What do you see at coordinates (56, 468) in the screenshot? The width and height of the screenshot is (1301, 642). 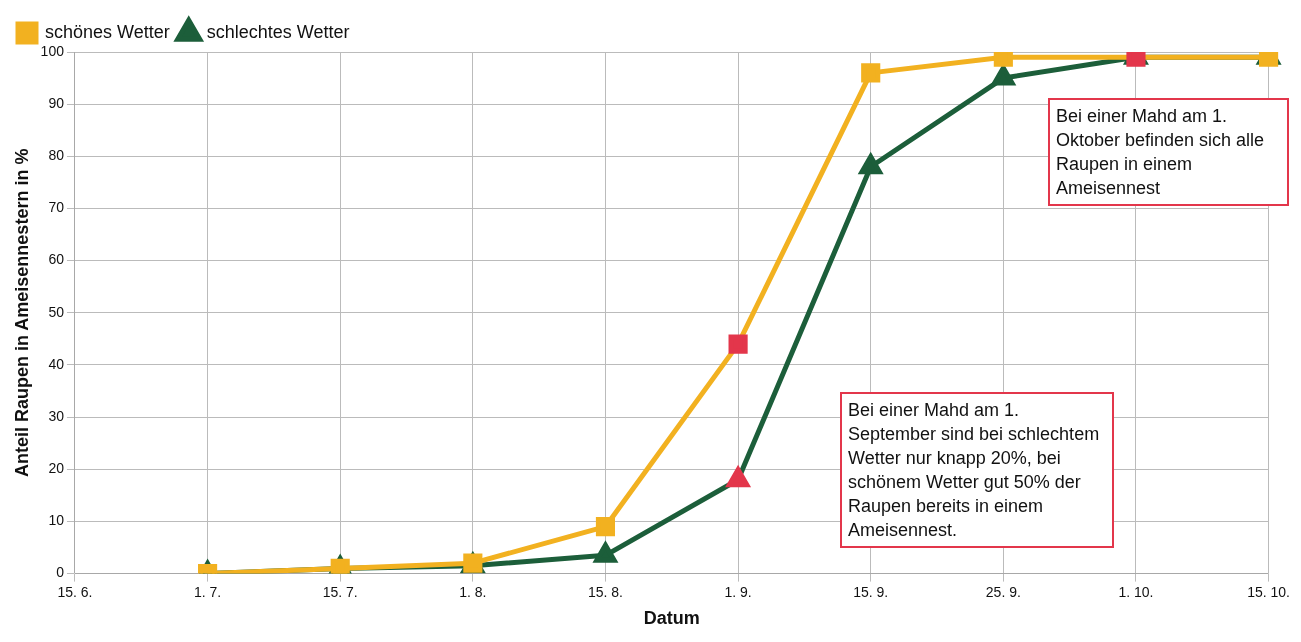 I see `y-tick-label: 20` at bounding box center [56, 468].